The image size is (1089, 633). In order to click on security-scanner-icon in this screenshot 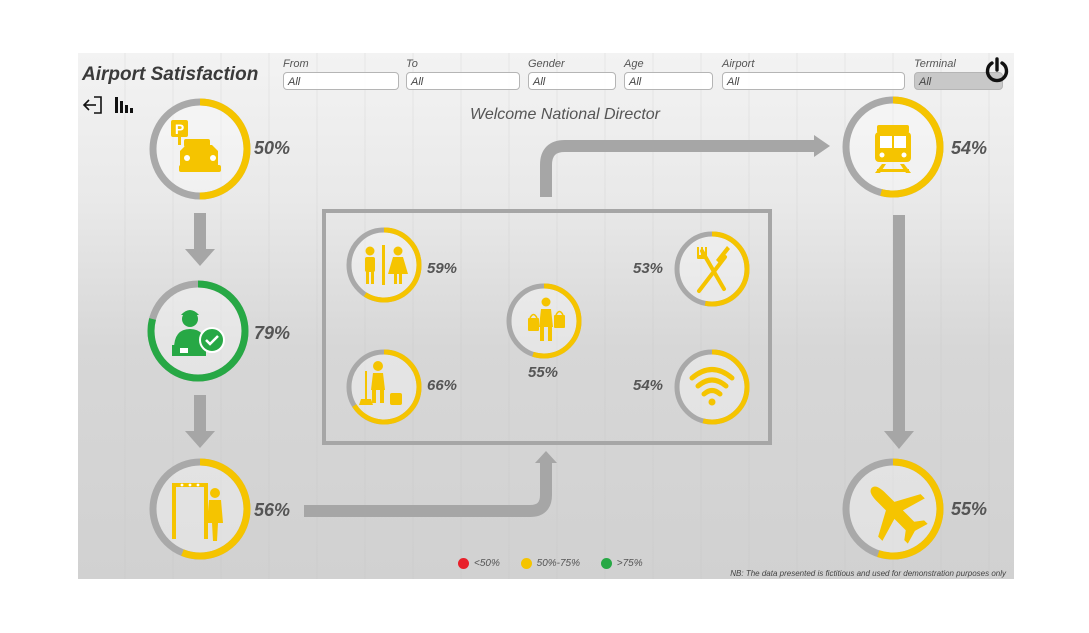, I will do `click(197, 512)`.